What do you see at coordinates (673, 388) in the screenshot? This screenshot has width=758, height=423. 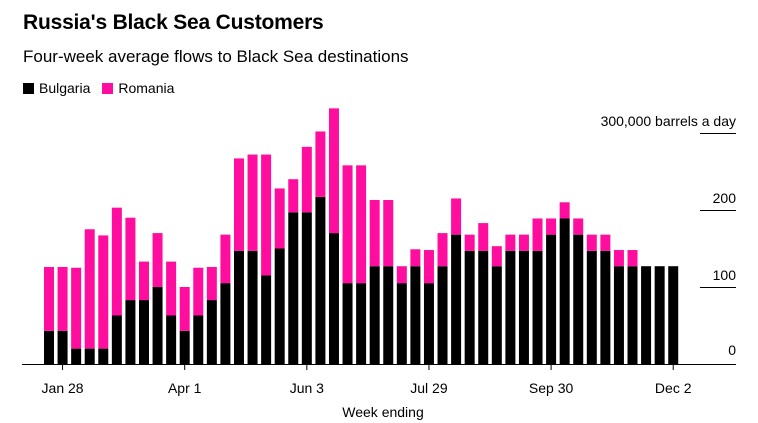 I see `x-tick-label: Dec 2` at bounding box center [673, 388].